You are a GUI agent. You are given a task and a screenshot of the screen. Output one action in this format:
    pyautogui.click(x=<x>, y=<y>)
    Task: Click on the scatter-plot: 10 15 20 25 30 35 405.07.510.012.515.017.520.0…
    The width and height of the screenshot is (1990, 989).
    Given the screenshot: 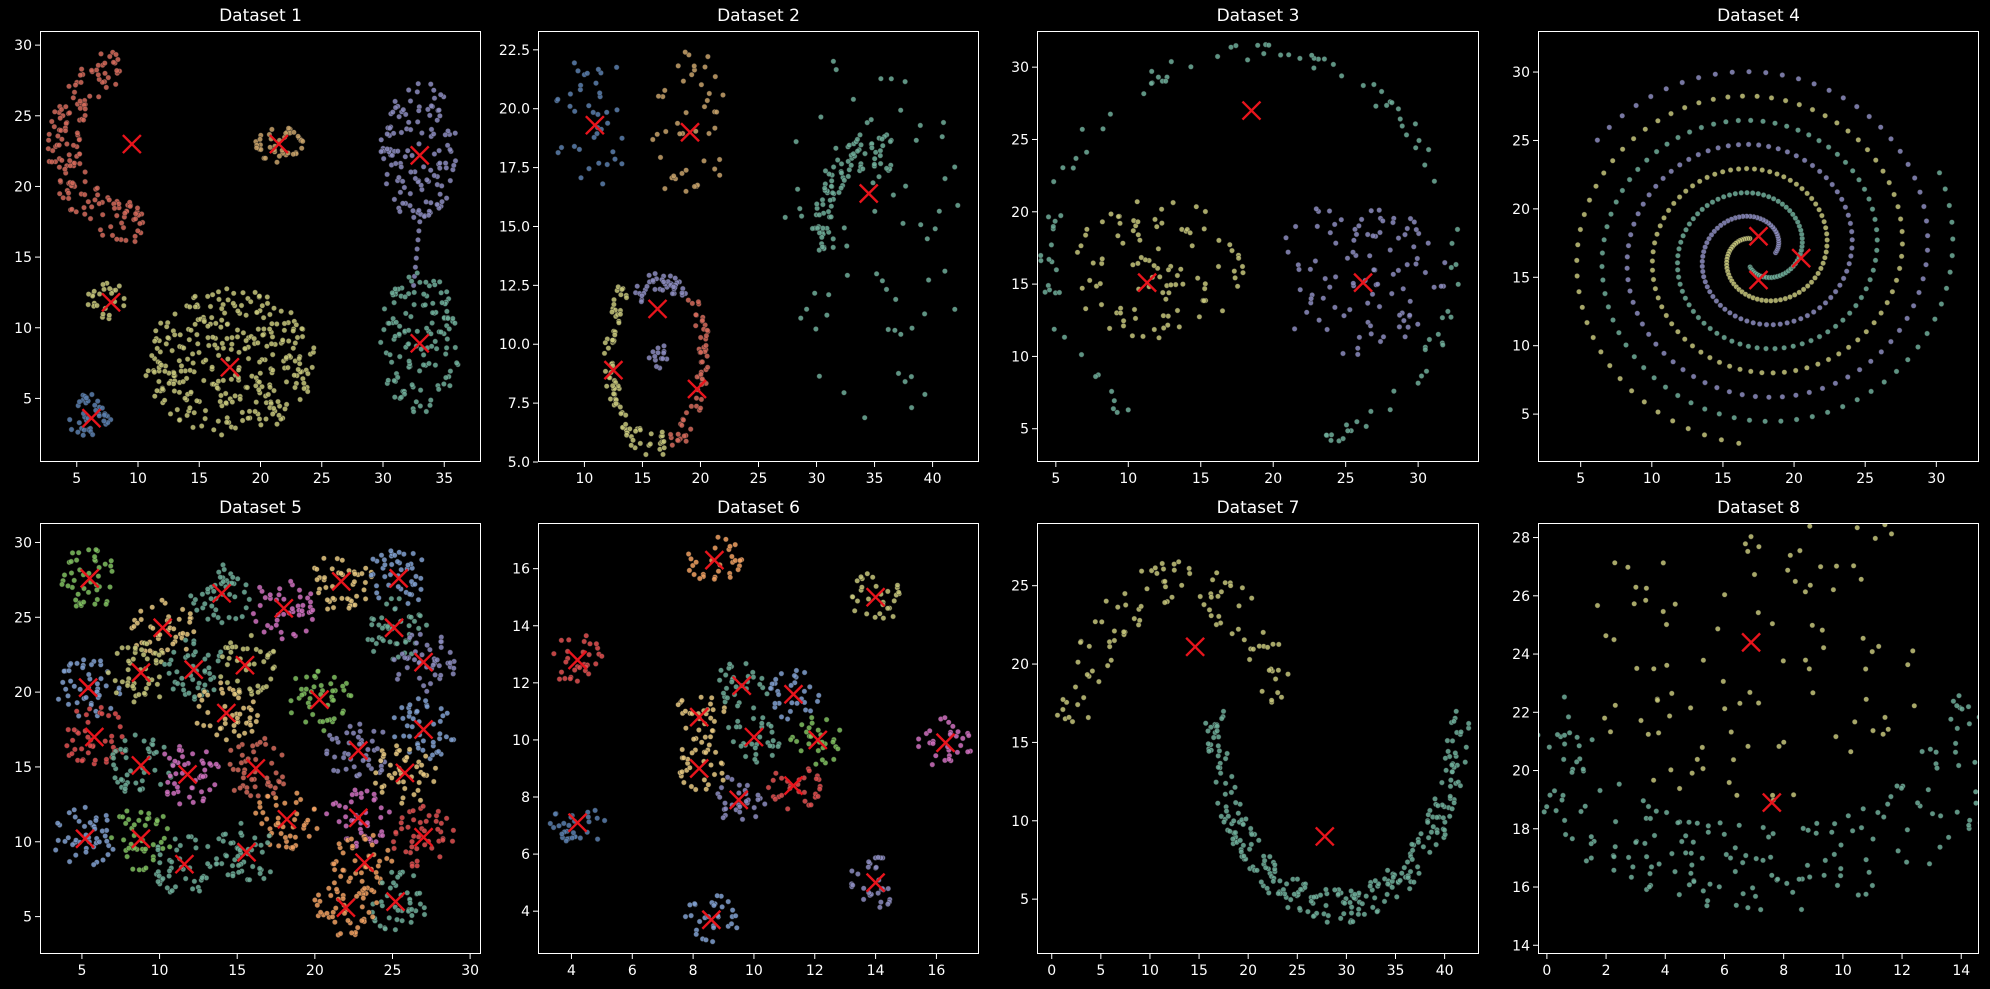 What is the action you would take?
    pyautogui.click(x=739, y=259)
    